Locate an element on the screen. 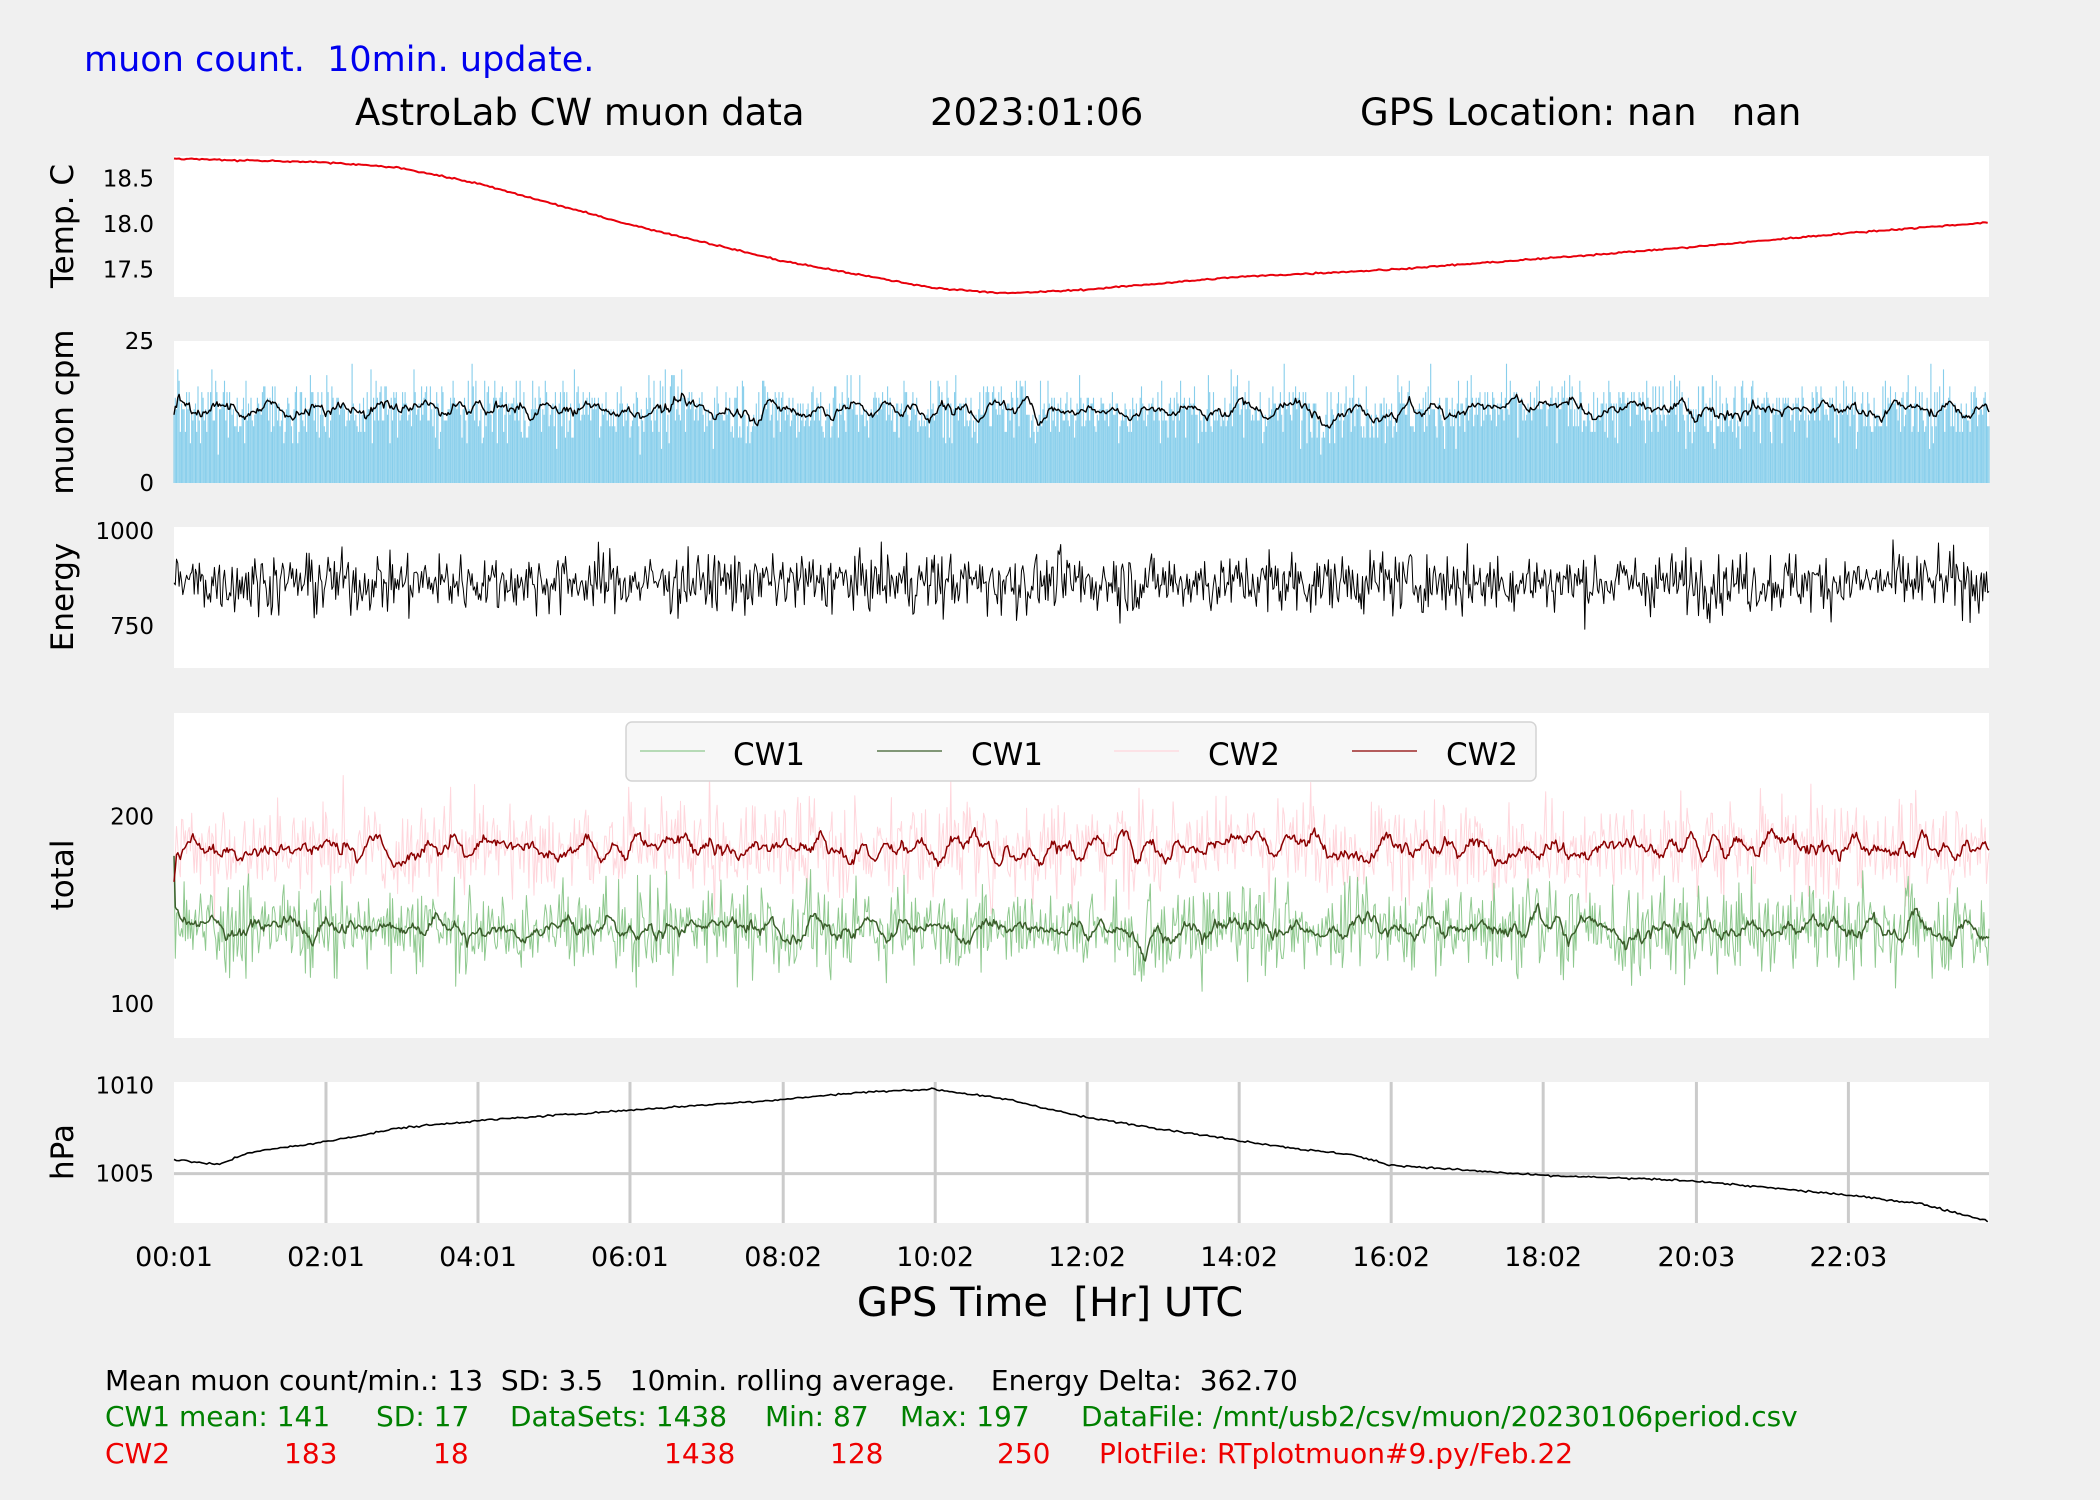 The image size is (2100, 1500). ytick-label: 1000 is located at coordinates (124, 532).